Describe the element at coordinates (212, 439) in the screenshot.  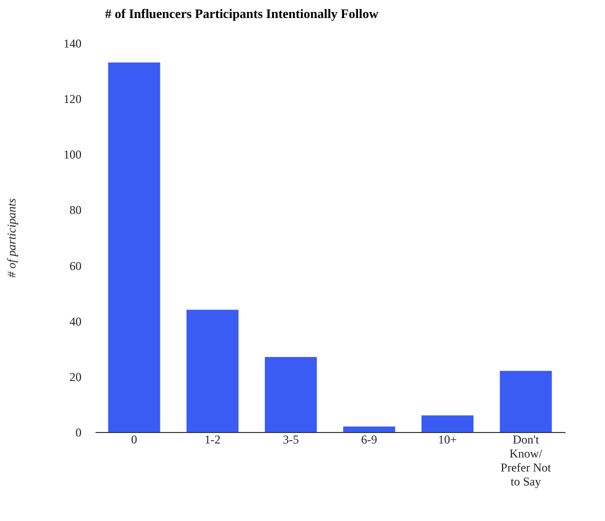
I see `x-tick-label: 1-2` at that location.